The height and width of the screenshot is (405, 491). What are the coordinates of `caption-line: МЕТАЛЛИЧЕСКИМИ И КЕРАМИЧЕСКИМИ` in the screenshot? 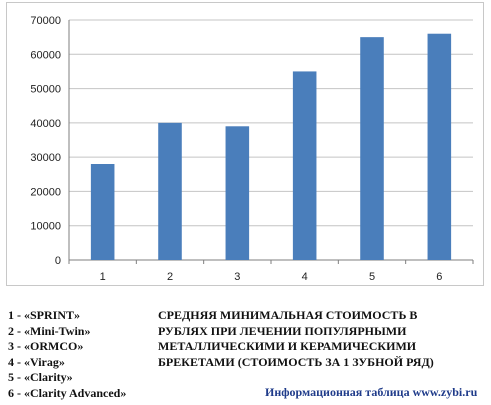 It's located at (318, 347).